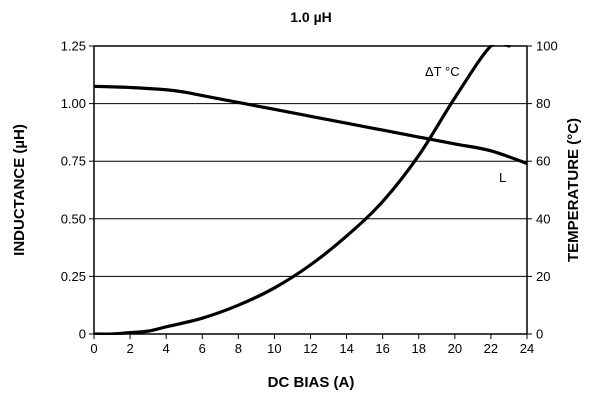  I want to click on y-right-tick-label: 60, so click(543, 161).